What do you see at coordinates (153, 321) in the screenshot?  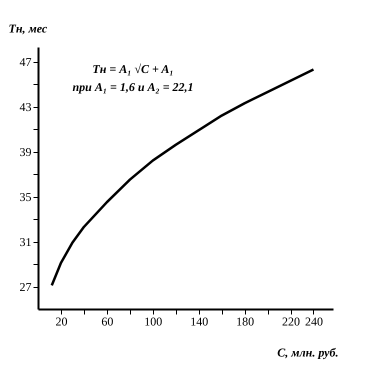 I see `x-tick-label: 100` at bounding box center [153, 321].